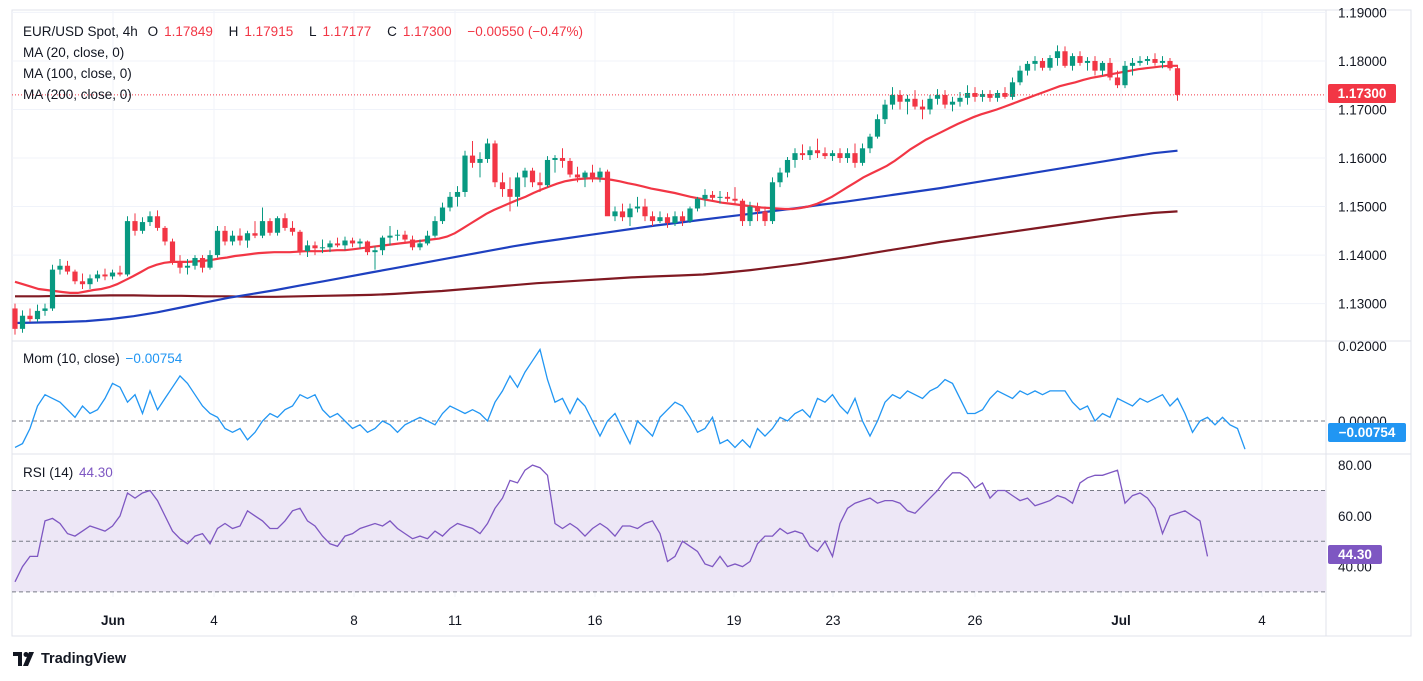 This screenshot has width=1423, height=681. Describe the element at coordinates (77, 73) in the screenshot. I see `ma100-legend: MA (100, close, 0)` at that location.